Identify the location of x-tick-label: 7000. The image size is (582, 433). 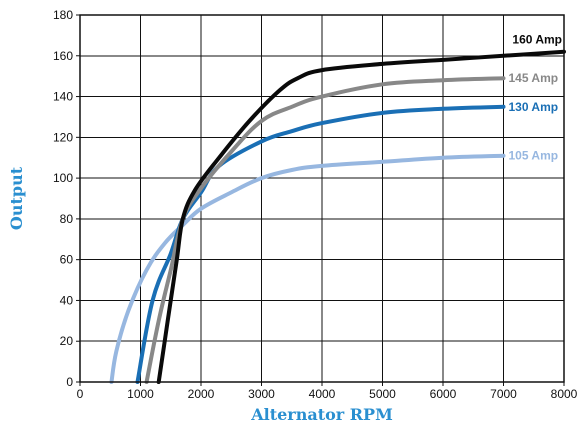
(503, 394).